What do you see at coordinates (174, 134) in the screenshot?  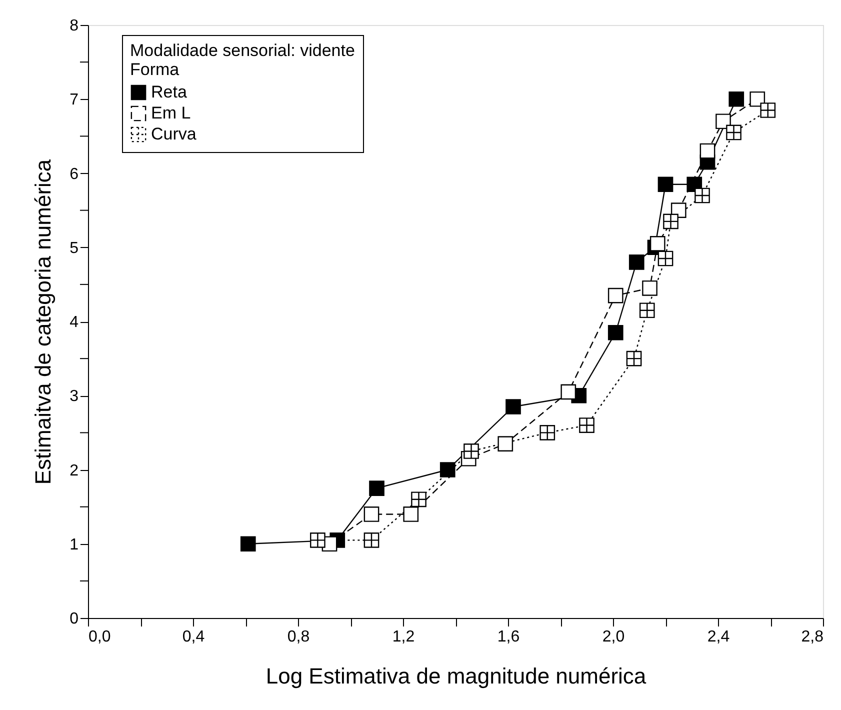 I see `legend-label: Curva` at bounding box center [174, 134].